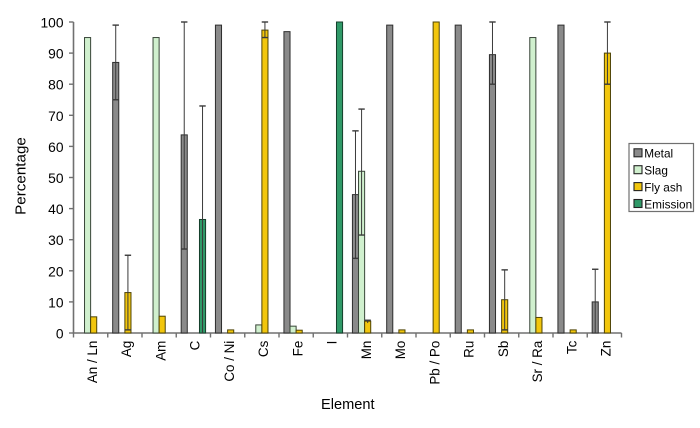 This screenshot has height=428, width=700. What do you see at coordinates (56, 85) in the screenshot?
I see `svg-text: 80` at bounding box center [56, 85].